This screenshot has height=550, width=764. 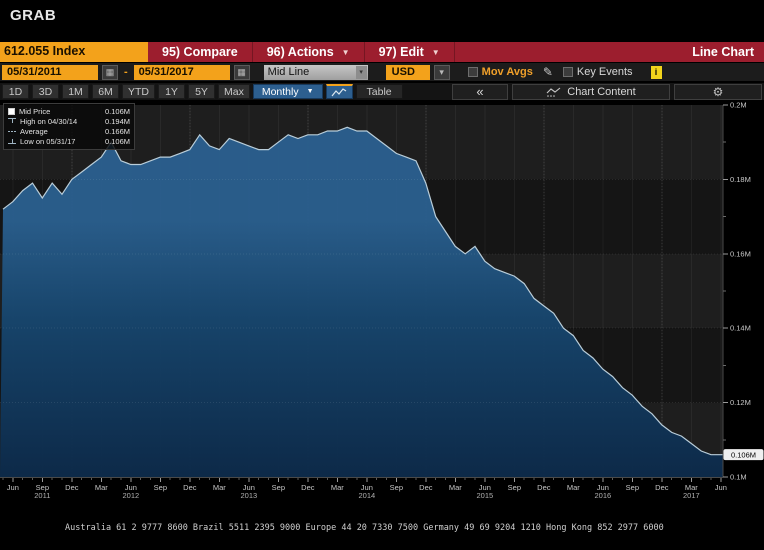 I want to click on low-marker-icon, so click(x=12, y=141).